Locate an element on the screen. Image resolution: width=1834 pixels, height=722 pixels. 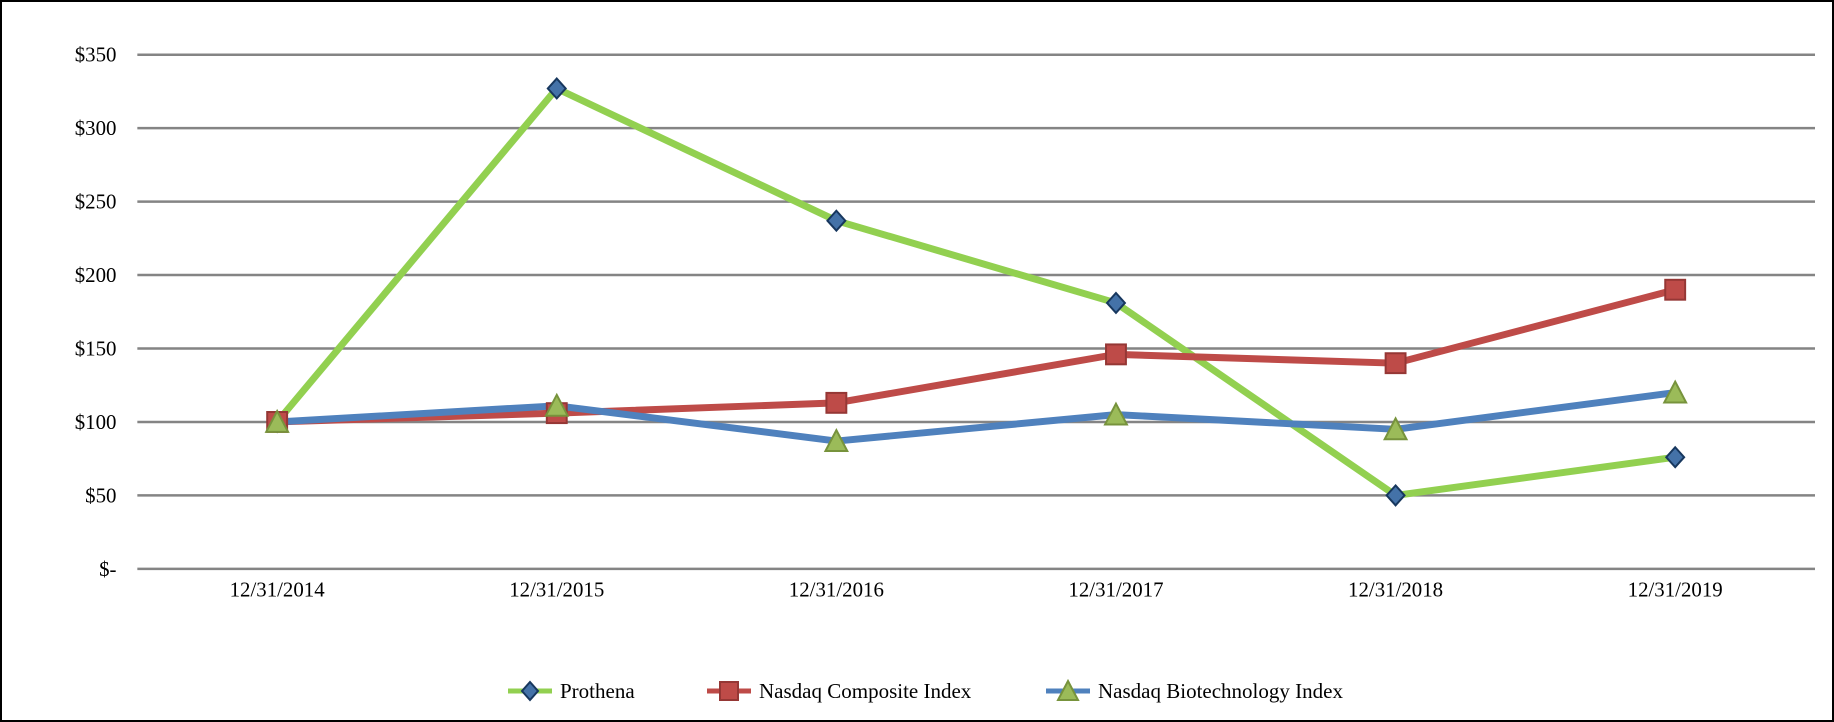
legend-item-prothena: Prothena is located at coordinates (571, 691).